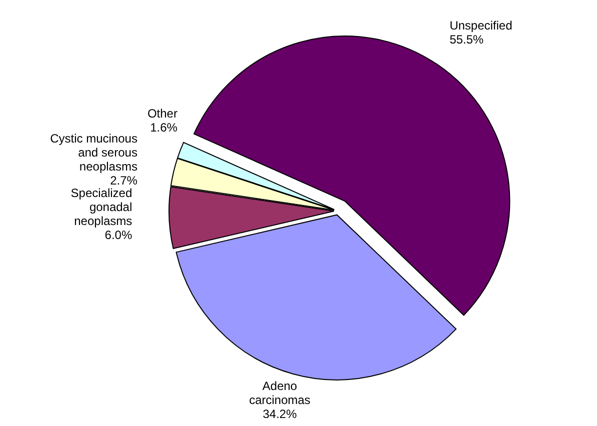  Describe the element at coordinates (164, 127) in the screenshot. I see `data-label: 1.6%` at that location.